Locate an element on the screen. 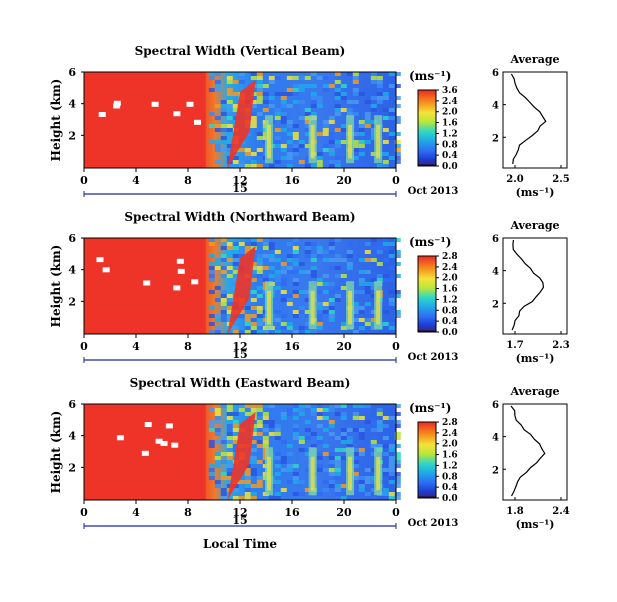  x-tick-label: 20 is located at coordinates (344, 512).